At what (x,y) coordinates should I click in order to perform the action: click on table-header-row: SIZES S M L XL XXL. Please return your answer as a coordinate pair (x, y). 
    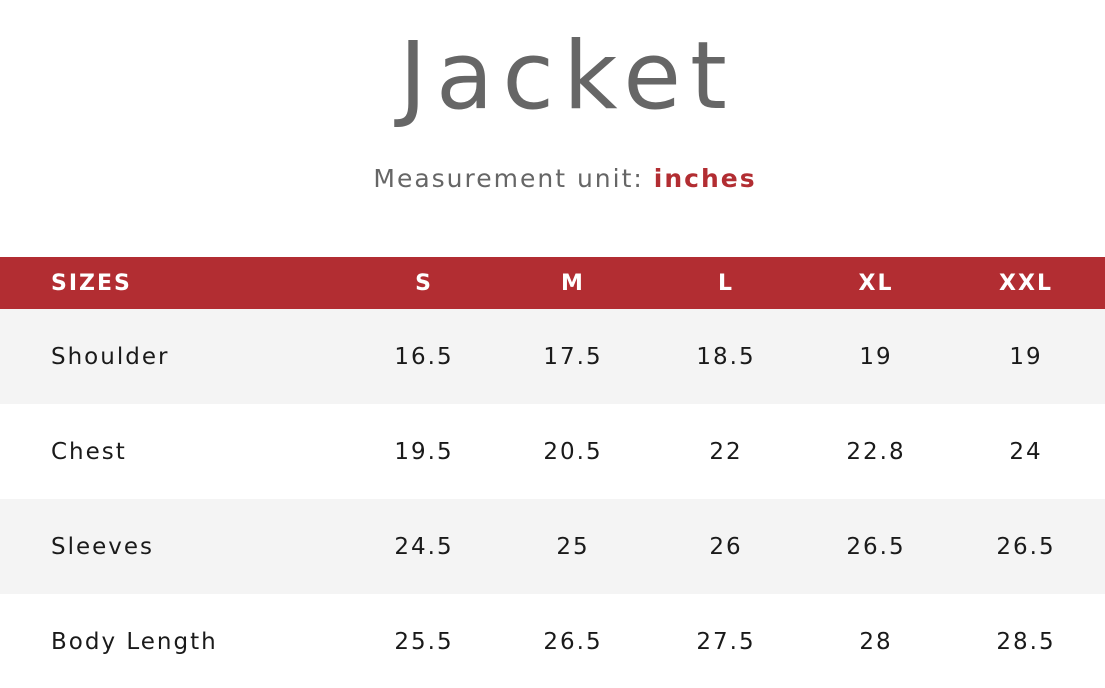
    Looking at the image, I should click on (552, 283).